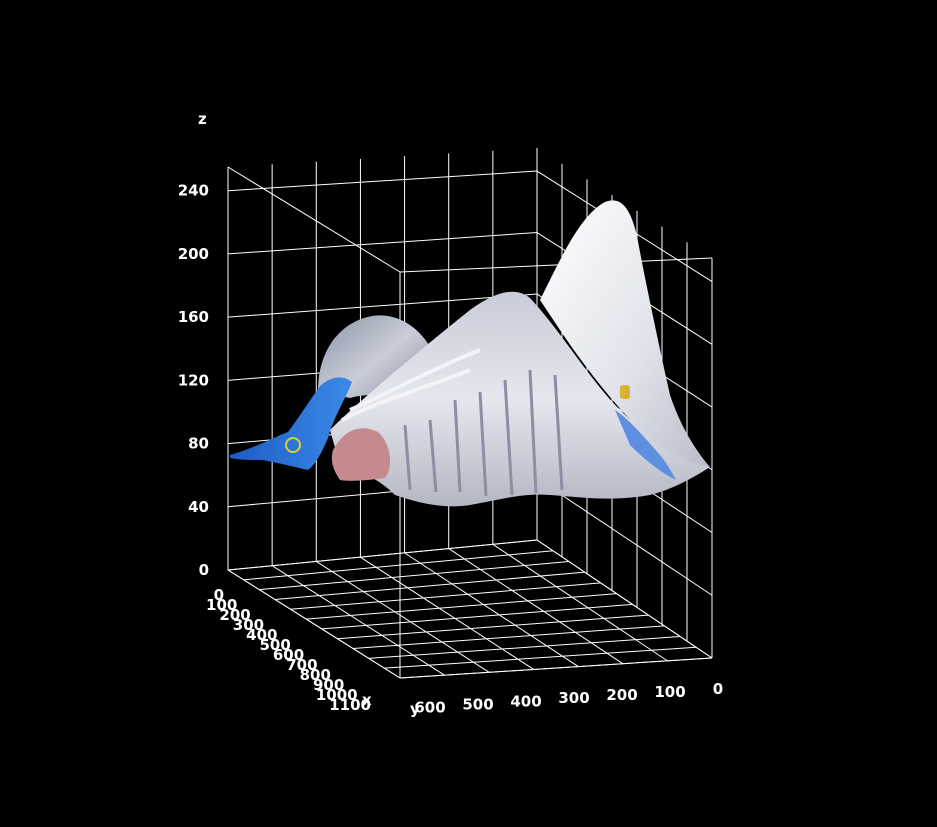 This screenshot has width=937, height=827. Describe the element at coordinates (621, 695) in the screenshot. I see `y-tick-label: 200` at that location.